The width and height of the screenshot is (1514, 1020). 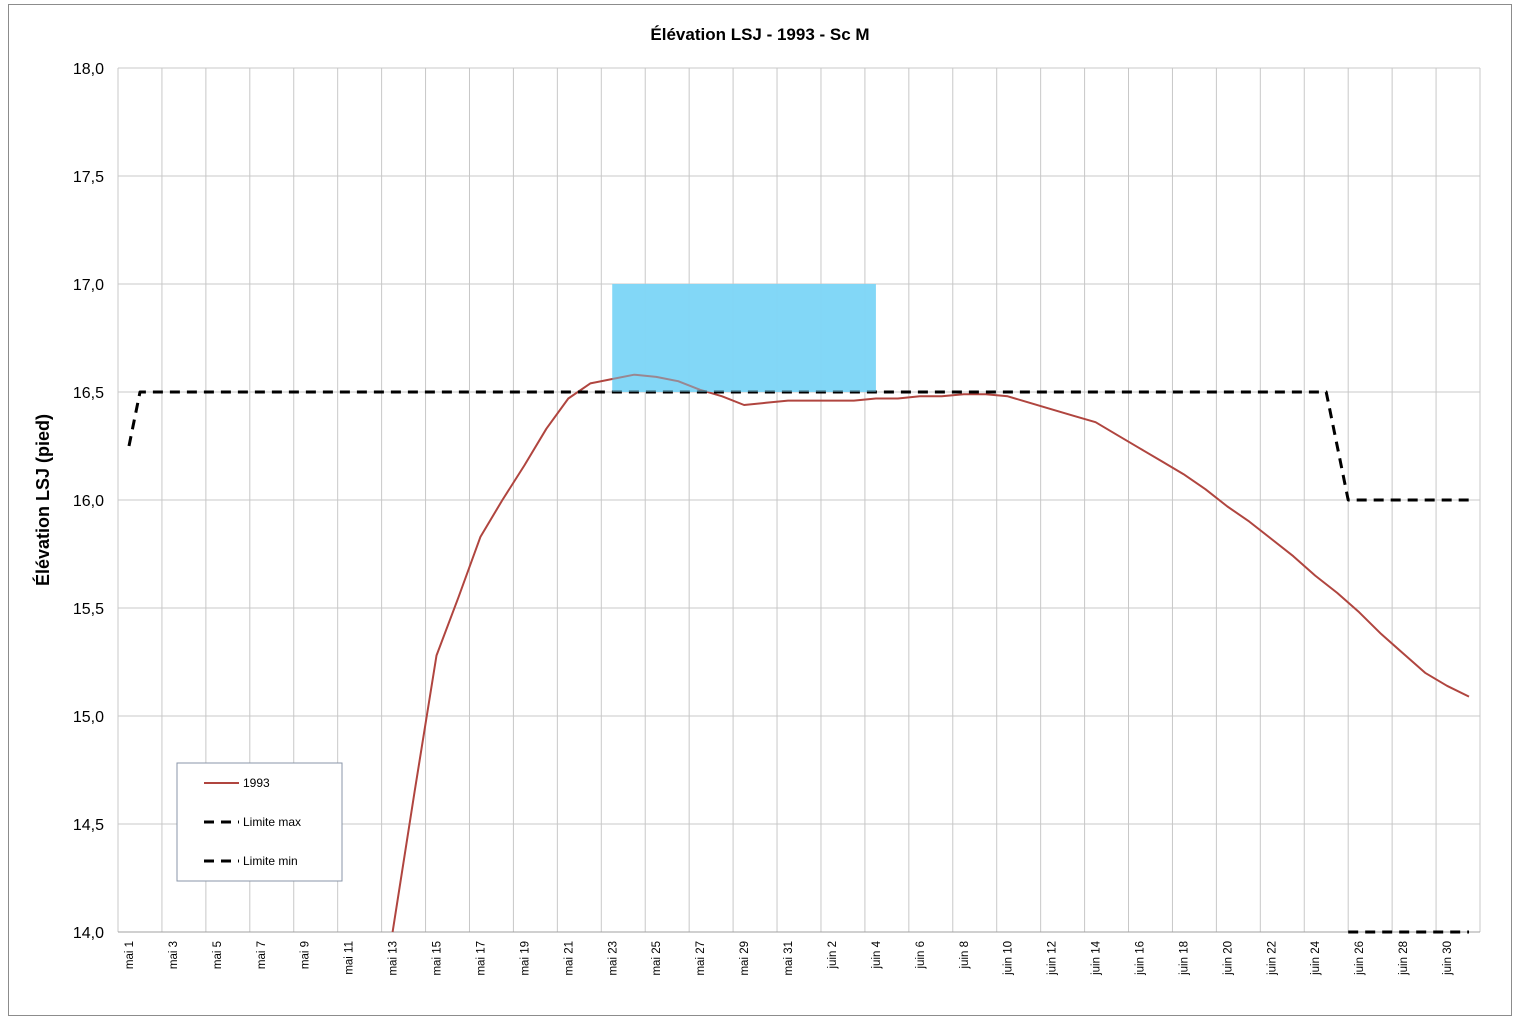 What do you see at coordinates (1009, 958) in the screenshot?
I see `x-tick-label: juin 10` at bounding box center [1009, 958].